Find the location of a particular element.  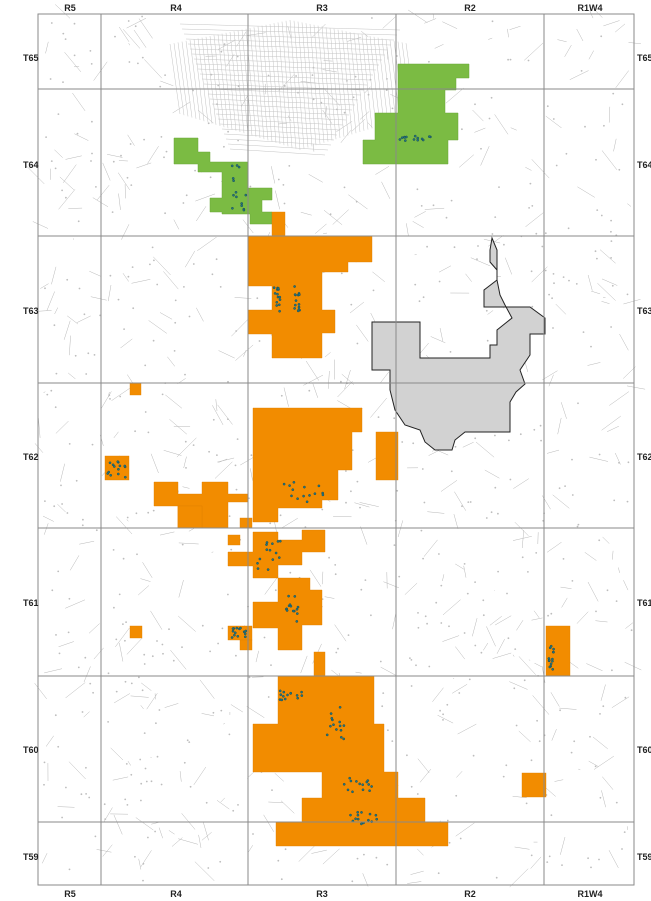

range-label-bottom-r3: R3 is located at coordinates (322, 894).